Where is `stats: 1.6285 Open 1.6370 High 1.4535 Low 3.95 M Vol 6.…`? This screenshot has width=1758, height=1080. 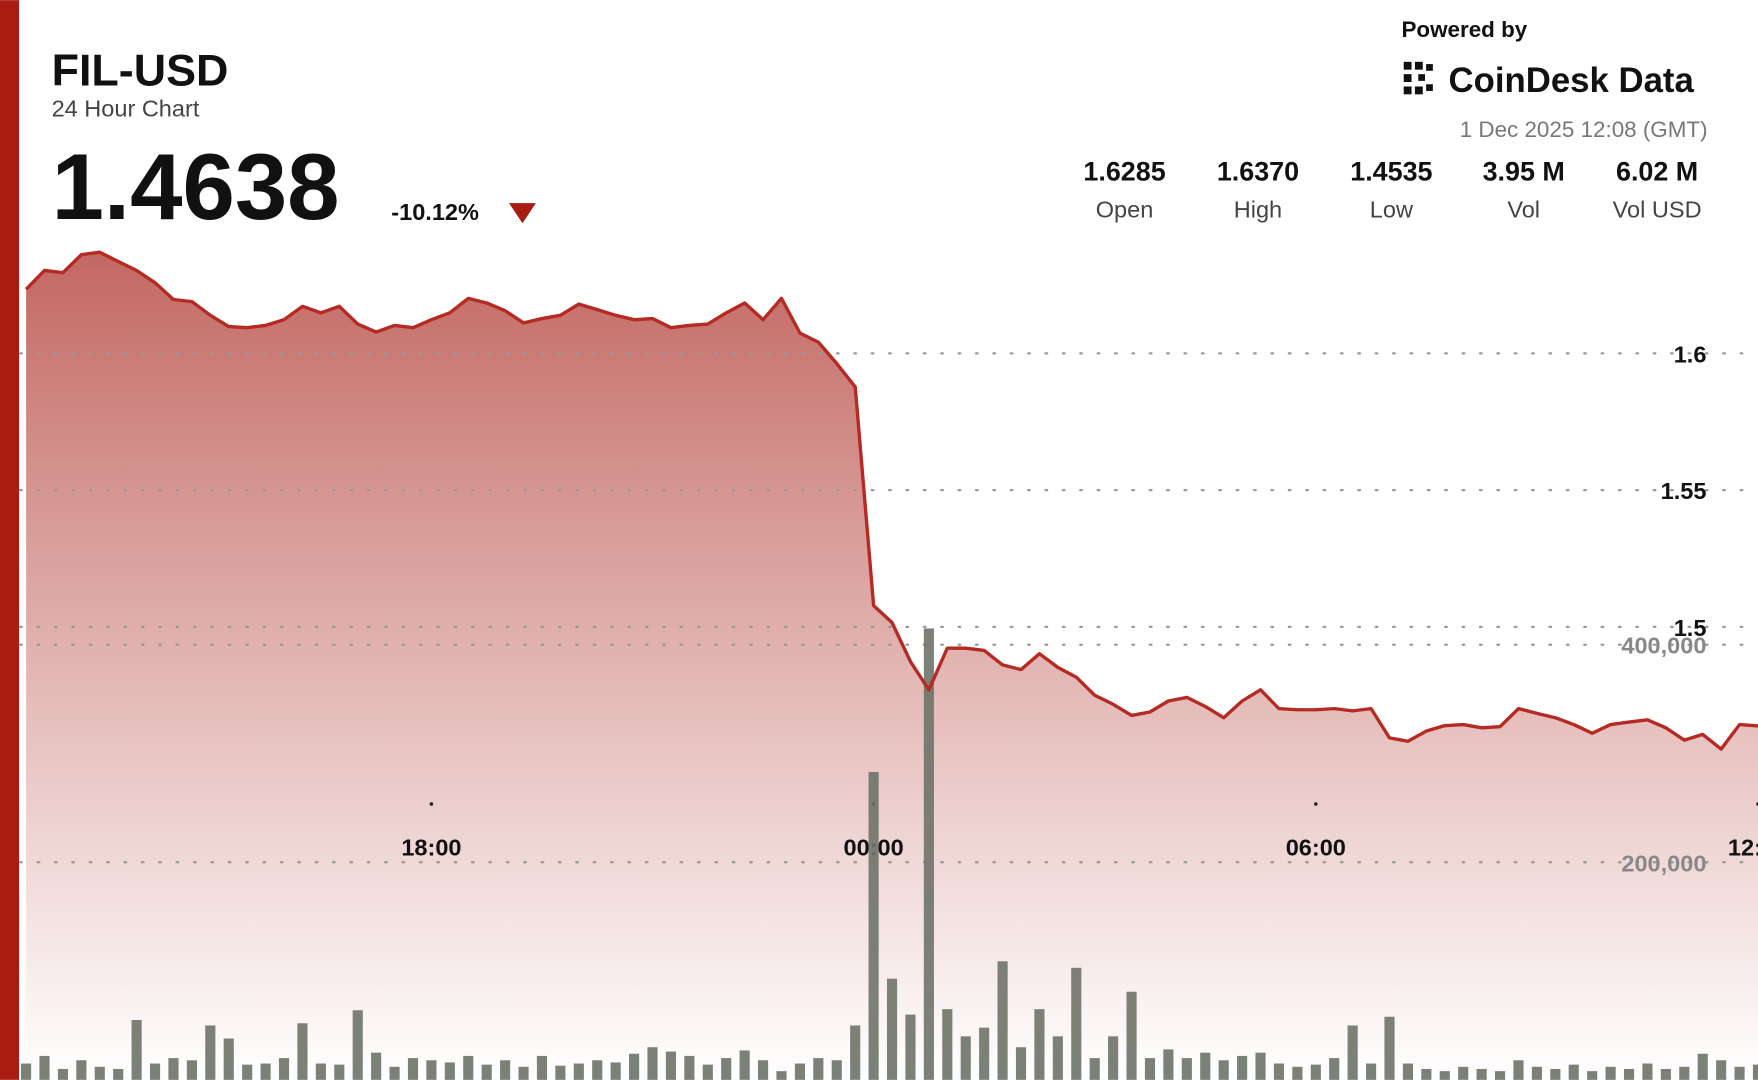
stats: 1.6285 Open 1.6370 High 1.4535 Low 3.95 M Vol 6.… is located at coordinates (1392, 190).